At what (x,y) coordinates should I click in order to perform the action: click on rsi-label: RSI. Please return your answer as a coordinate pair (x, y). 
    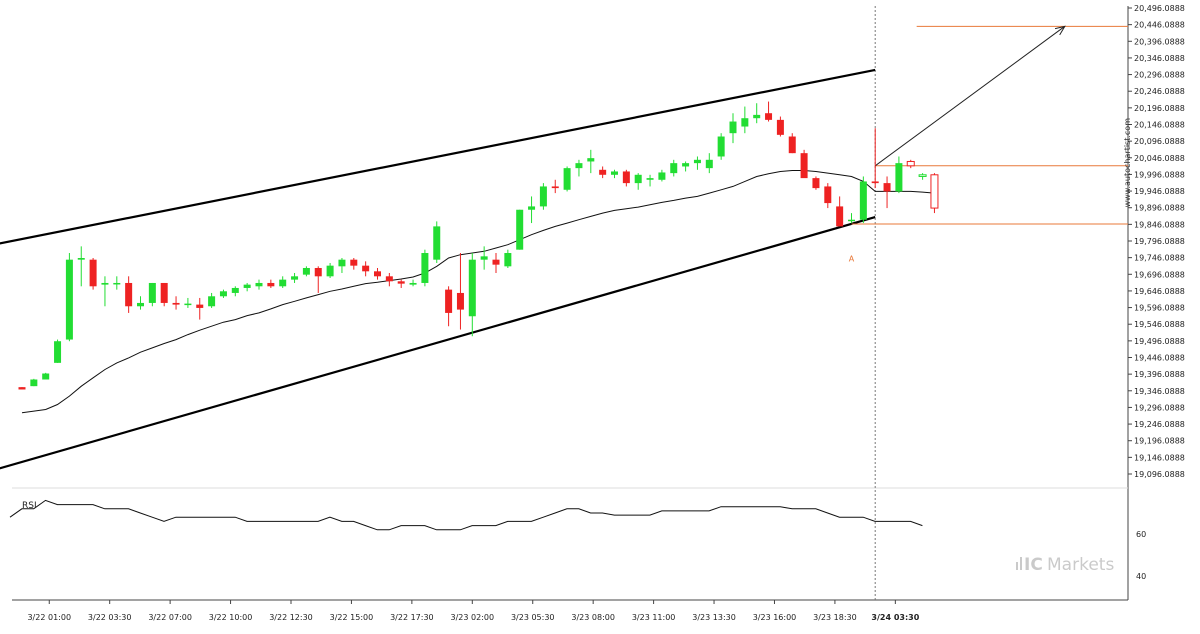
    Looking at the image, I should click on (29, 506).